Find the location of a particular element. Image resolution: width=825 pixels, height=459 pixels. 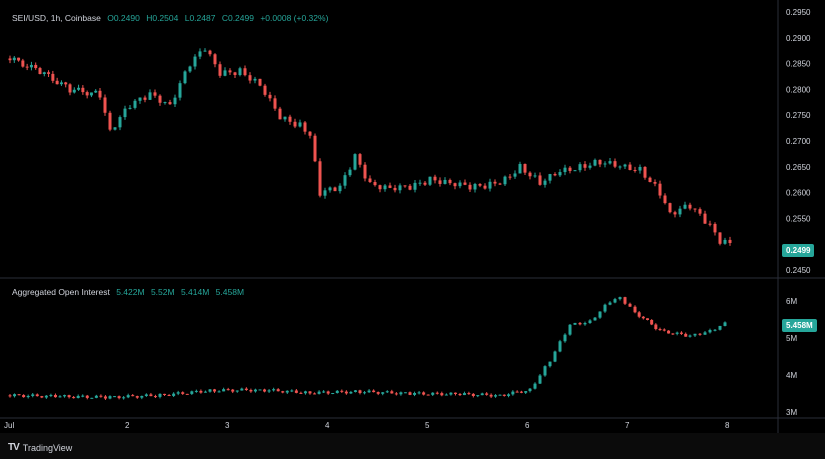

tradingview-logo: TV TradingView is located at coordinates (40, 447).